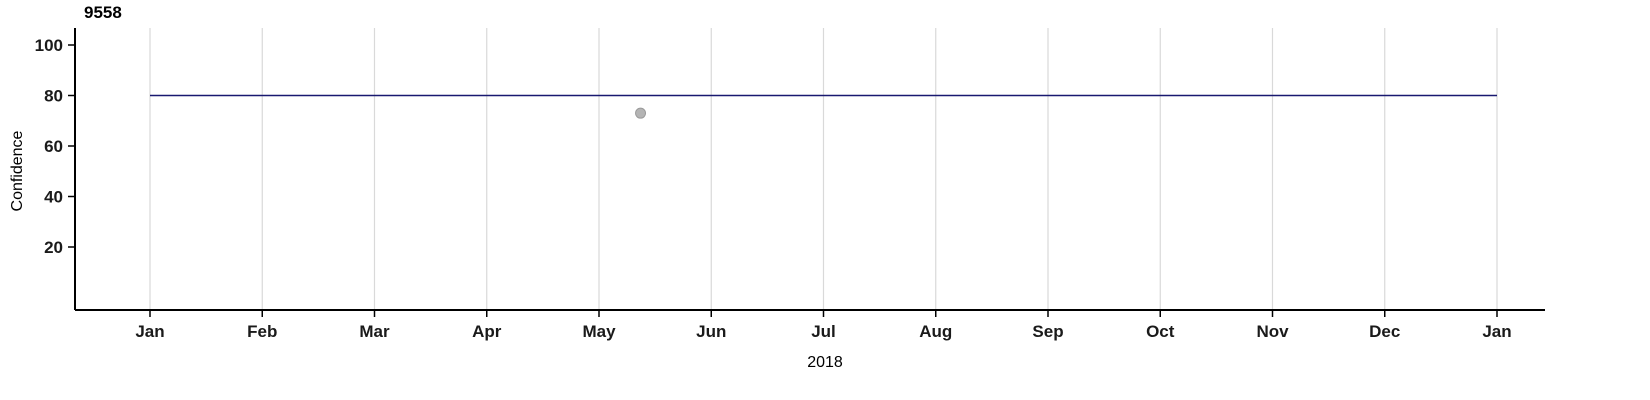  What do you see at coordinates (1272, 331) in the screenshot?
I see `x-tick-label-10: Nov` at bounding box center [1272, 331].